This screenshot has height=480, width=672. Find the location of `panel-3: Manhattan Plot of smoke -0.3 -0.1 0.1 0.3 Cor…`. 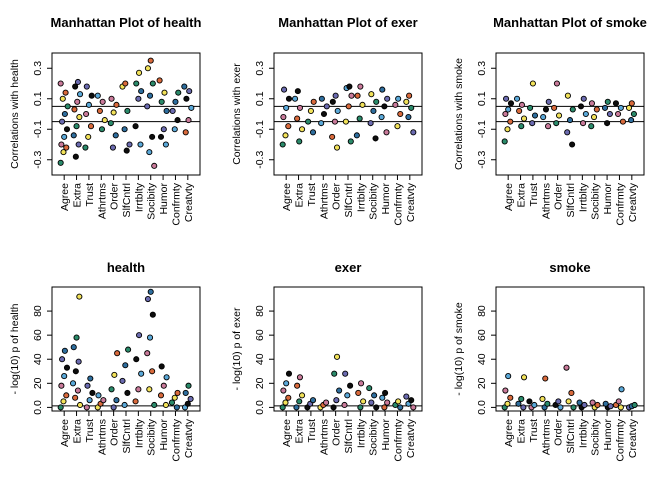

panel-3: Manhattan Plot of smoke -0.3 -0.1 0.1 0.3 Cor… is located at coordinates (550, 120).